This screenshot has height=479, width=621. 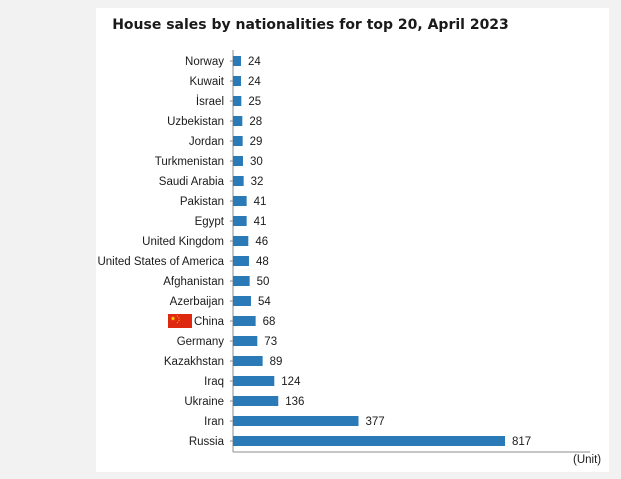 I want to click on category-label: Germany, so click(x=201, y=342).